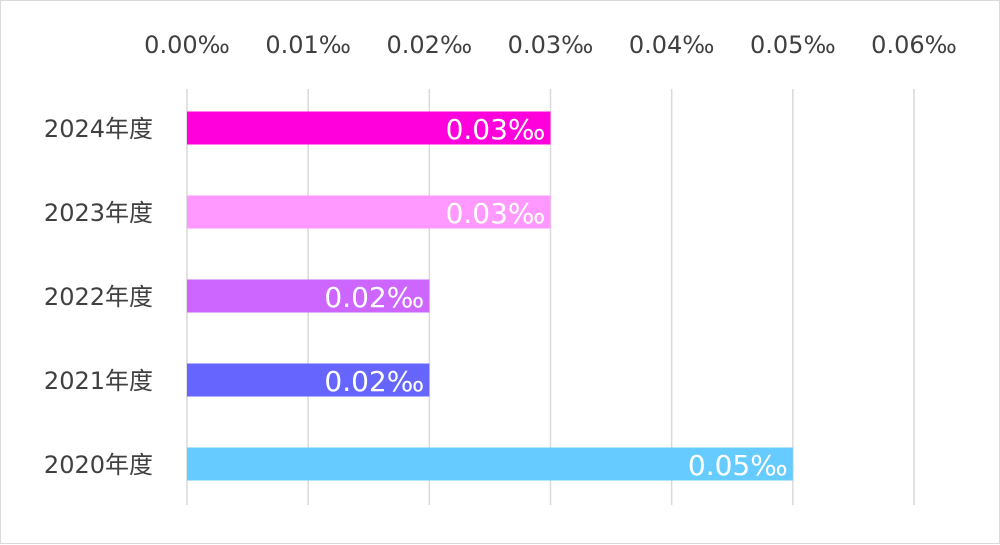 Image resolution: width=1000 pixels, height=545 pixels. Describe the element at coordinates (793, 45) in the screenshot. I see `x-tick-label: 0.05‰` at that location.